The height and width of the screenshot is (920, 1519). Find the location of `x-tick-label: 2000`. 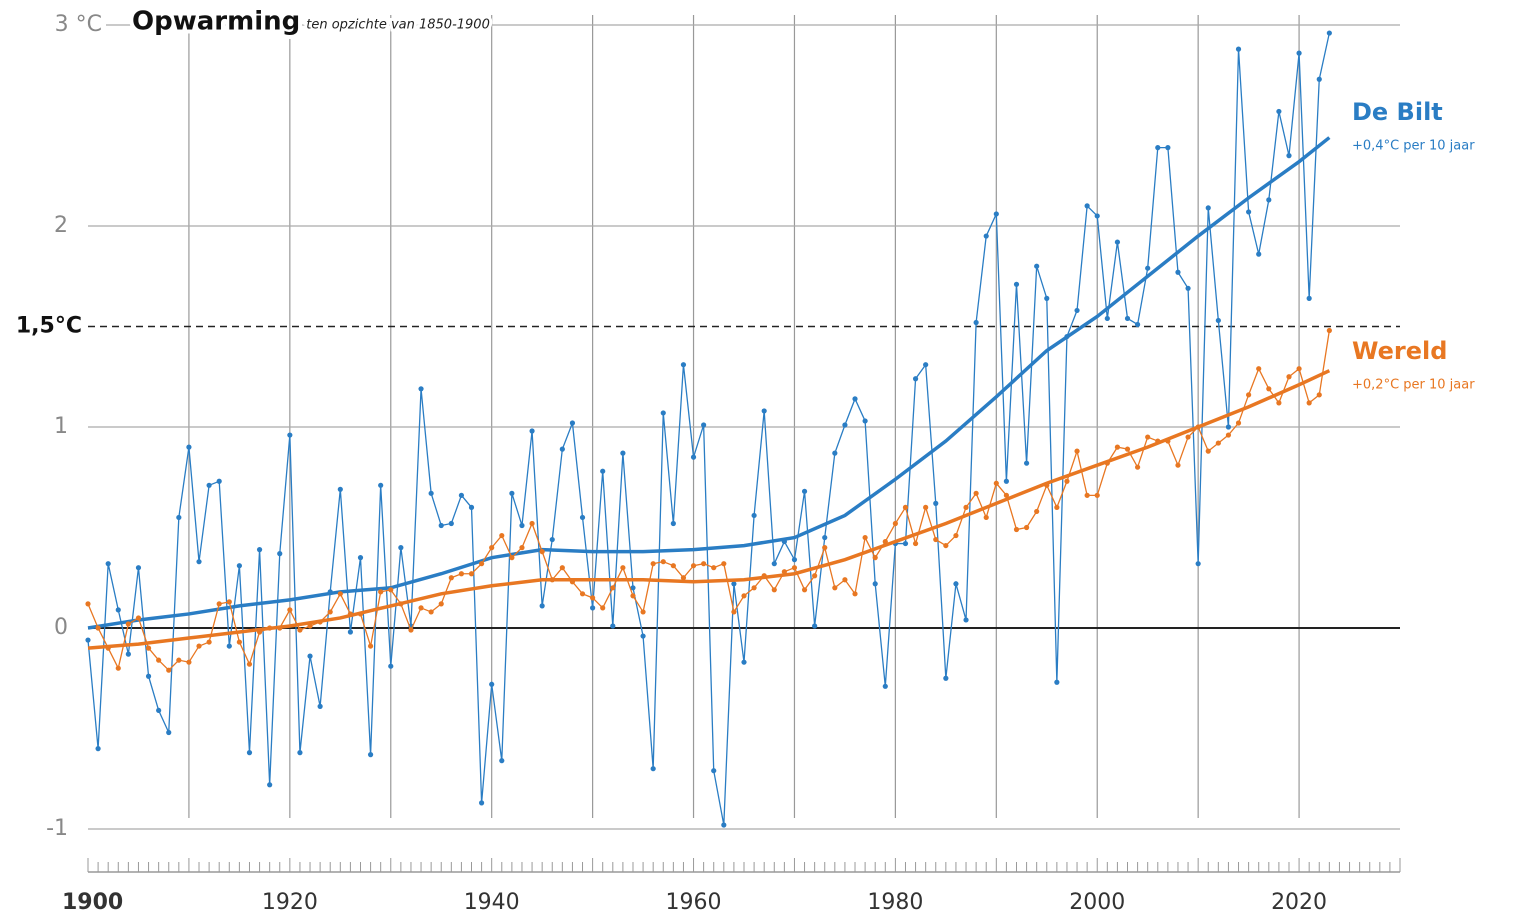

x-tick-label: 2000 is located at coordinates (1097, 902).